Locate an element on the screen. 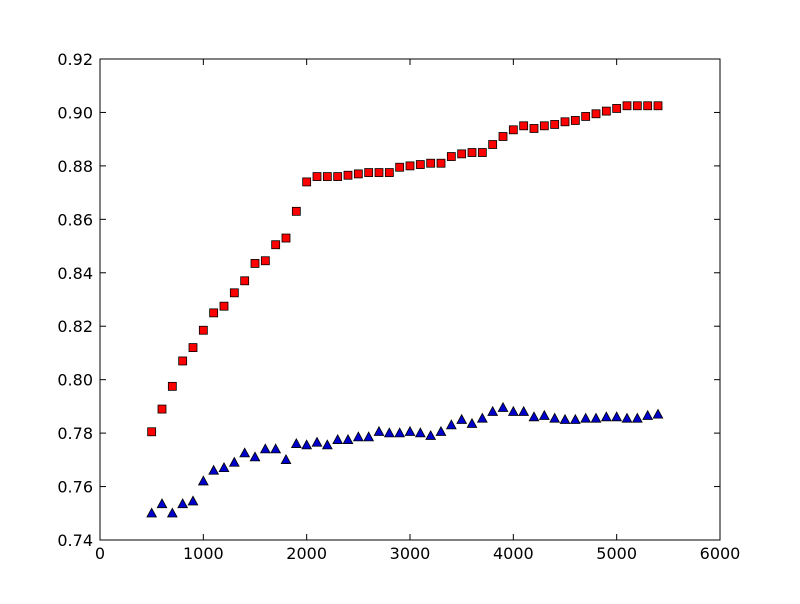 This screenshot has height=604, width=800. y-tick-label: 0.88 is located at coordinates (75, 166).